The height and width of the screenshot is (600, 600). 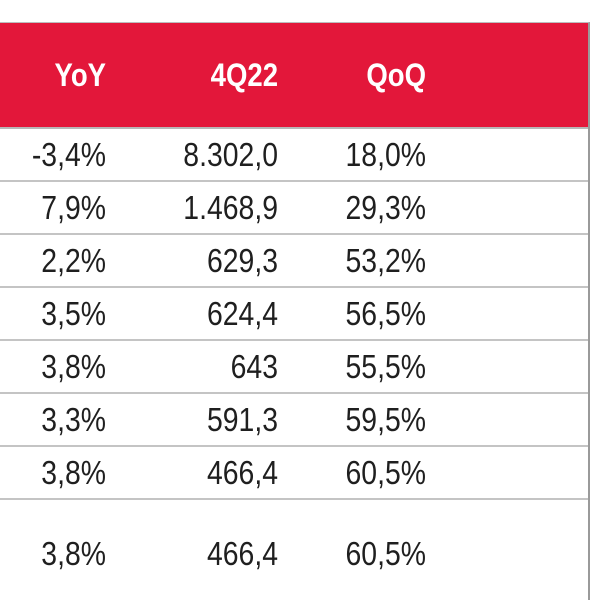 What do you see at coordinates (73, 313) in the screenshot?
I see `cell-yoy: 3,5%` at bounding box center [73, 313].